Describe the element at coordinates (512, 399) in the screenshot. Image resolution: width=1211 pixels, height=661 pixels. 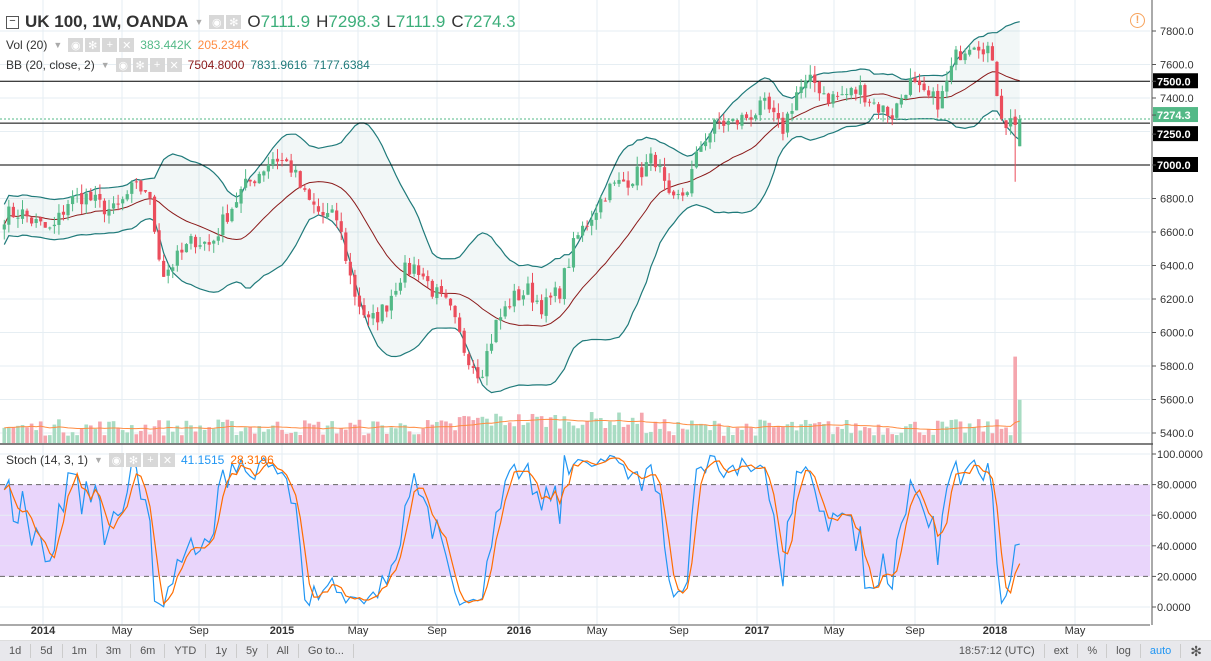
I see `volume-bars` at that location.